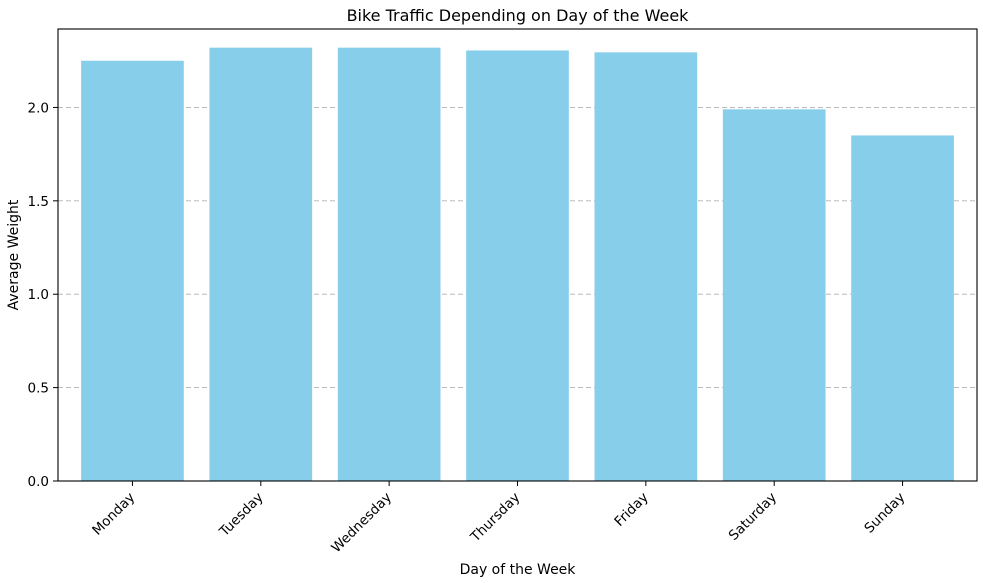 This screenshot has width=983, height=583. I want to click on x-axis-label: Day of the Week, so click(518, 570).